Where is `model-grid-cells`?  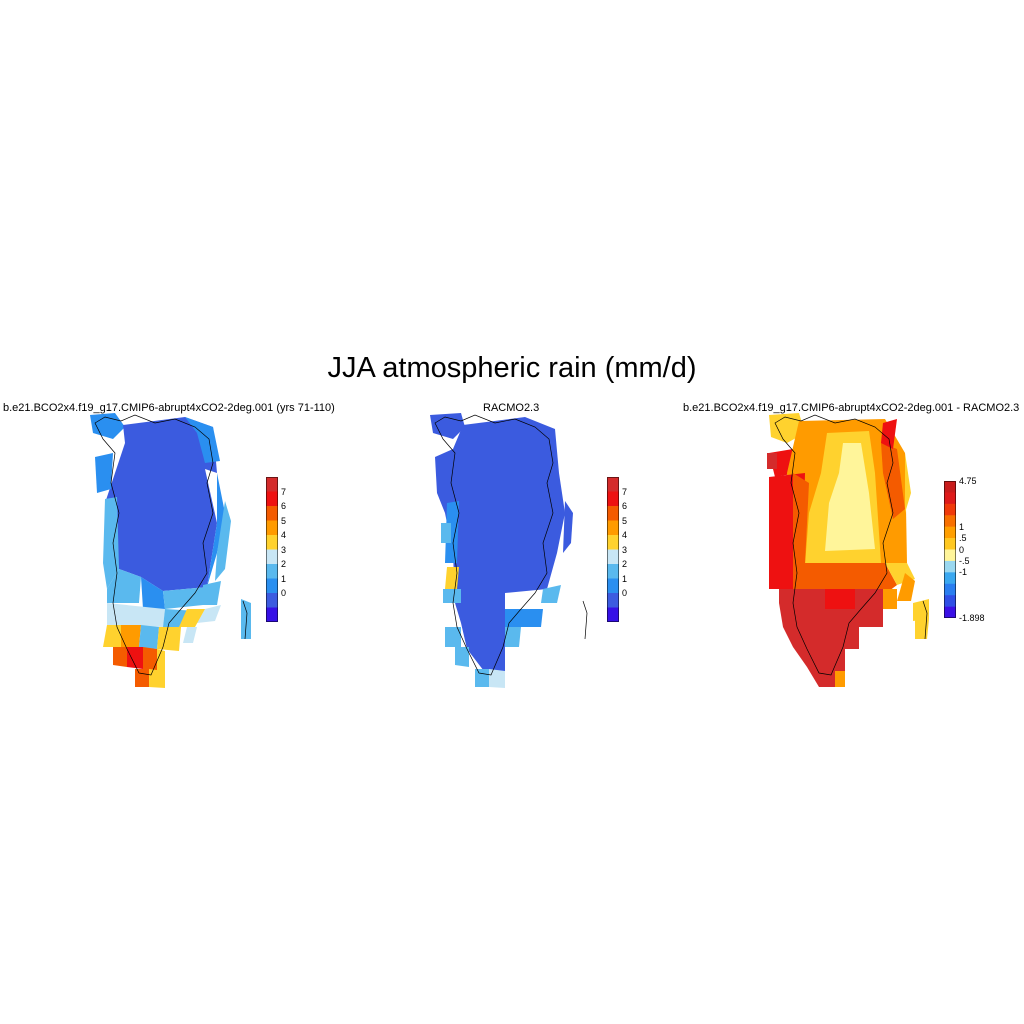 model-grid-cells is located at coordinates (170, 550).